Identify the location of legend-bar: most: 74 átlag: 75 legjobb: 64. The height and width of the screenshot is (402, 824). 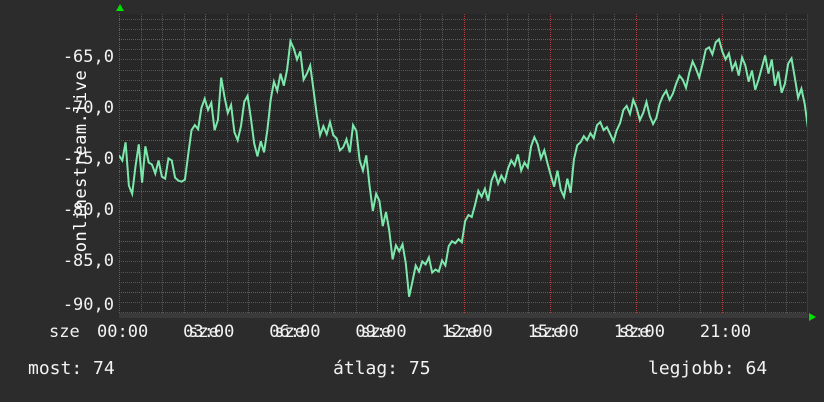
(412, 374).